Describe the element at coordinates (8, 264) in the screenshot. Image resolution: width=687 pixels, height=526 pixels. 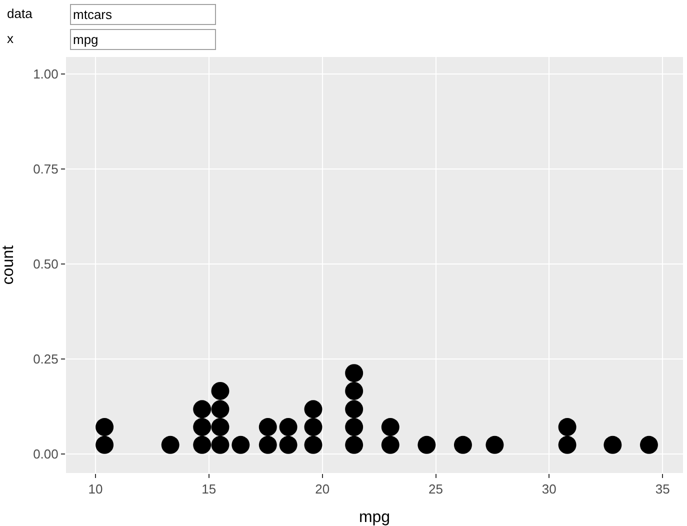
I see `y-axis-title: count` at that location.